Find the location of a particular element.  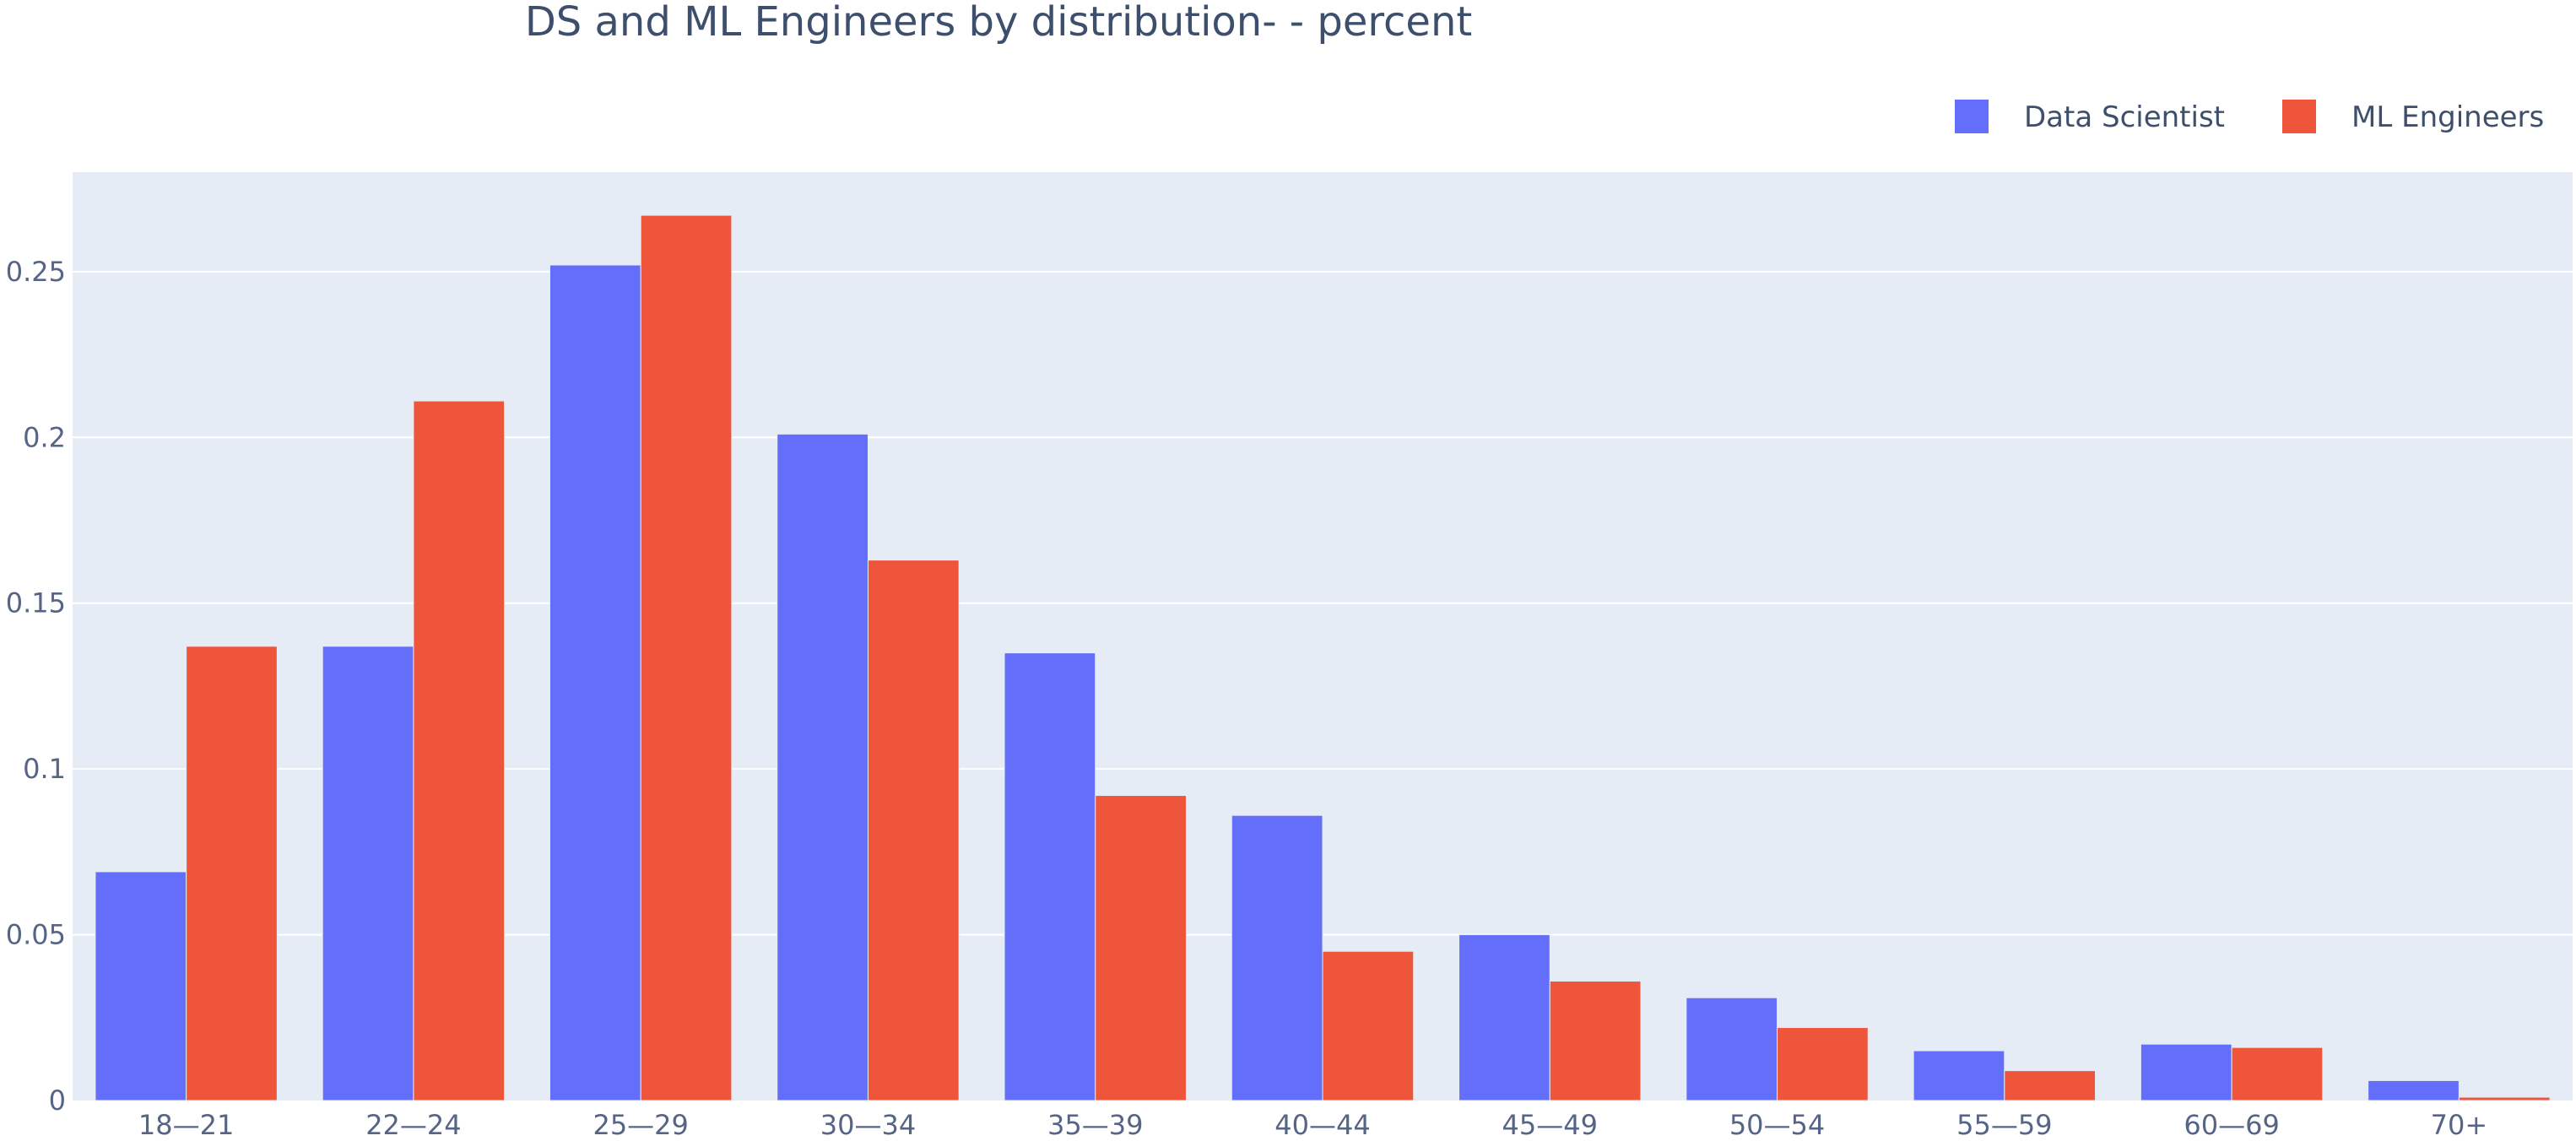

x-tick-label: 50—54 is located at coordinates (1777, 1125).